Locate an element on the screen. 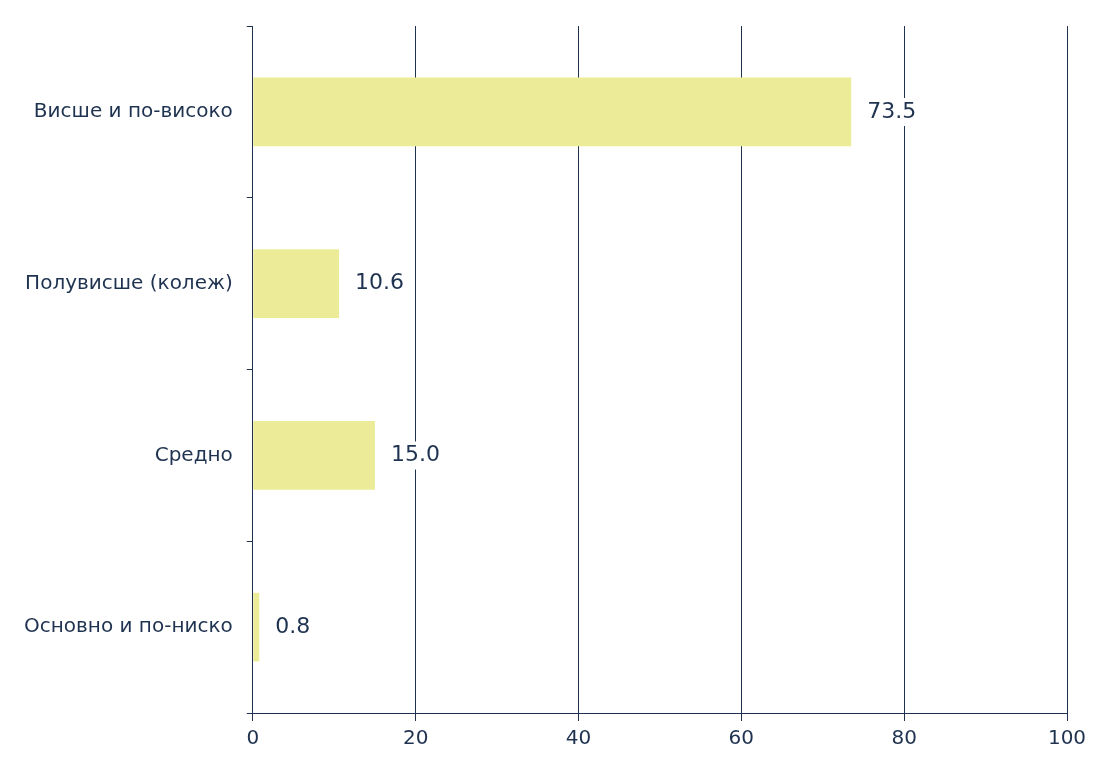 The width and height of the screenshot is (1095, 765). y-tick-label: Висше и по-високо is located at coordinates (133, 110).